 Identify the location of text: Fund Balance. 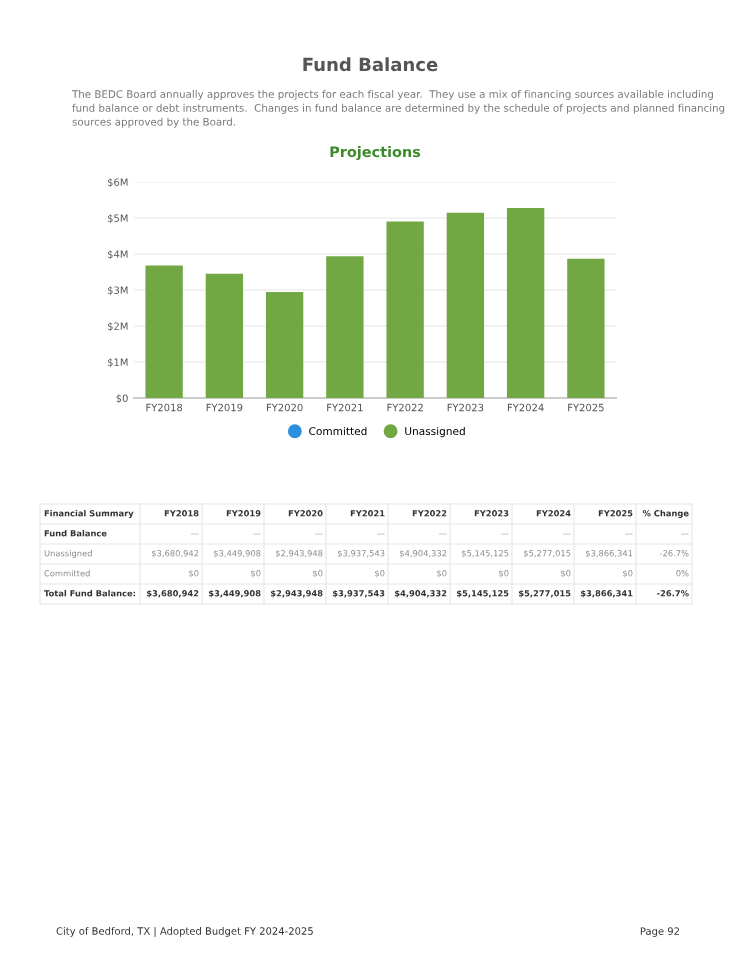
(370, 64).